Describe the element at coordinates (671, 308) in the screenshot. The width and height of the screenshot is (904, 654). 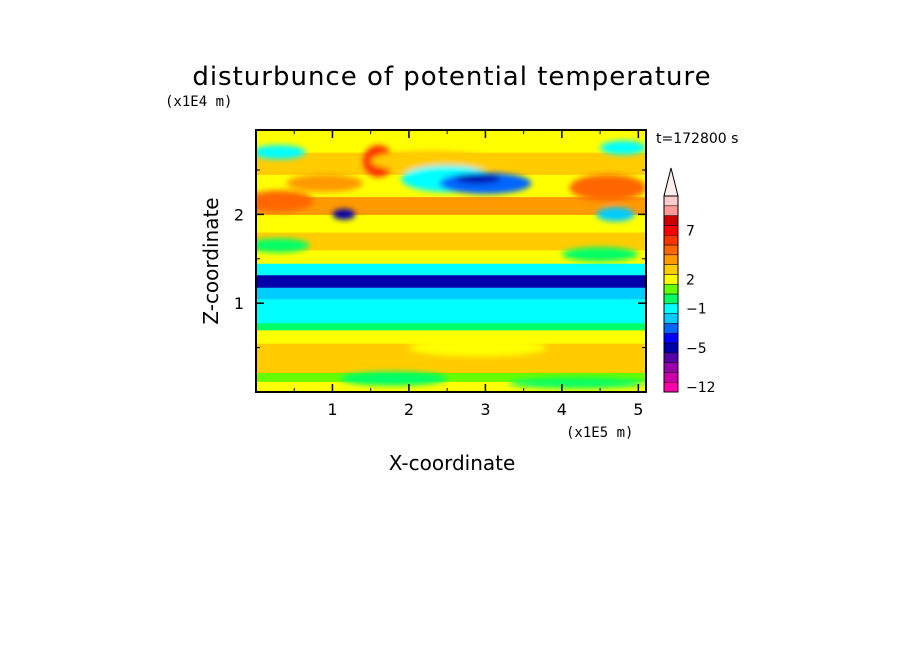
I see `colorbar-segment--1` at that location.